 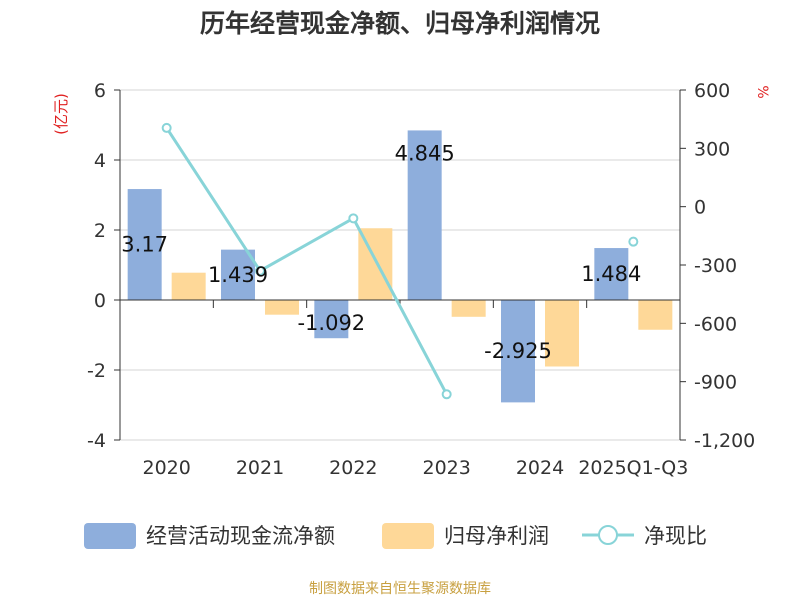 What do you see at coordinates (260, 468) in the screenshot?
I see `x-tick-label: 2021` at bounding box center [260, 468].